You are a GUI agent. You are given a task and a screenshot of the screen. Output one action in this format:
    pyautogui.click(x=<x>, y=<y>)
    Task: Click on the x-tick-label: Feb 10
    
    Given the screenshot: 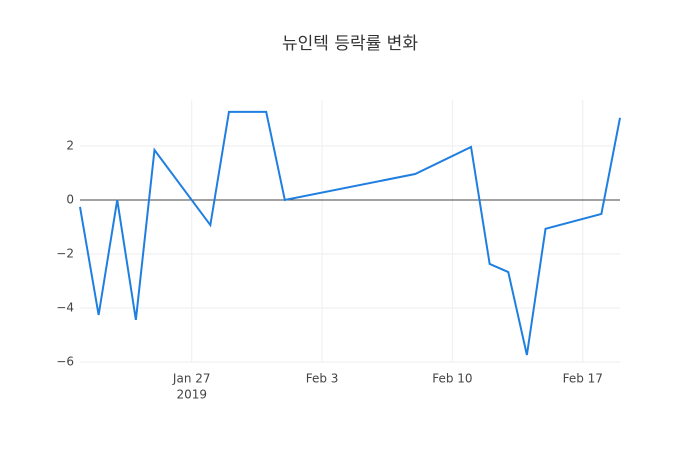 What is the action you would take?
    pyautogui.click(x=452, y=379)
    